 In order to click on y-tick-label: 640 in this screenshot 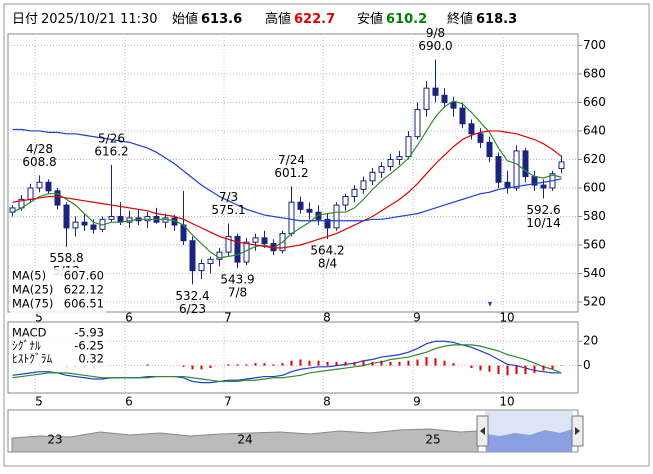, I will do `click(594, 130)`.